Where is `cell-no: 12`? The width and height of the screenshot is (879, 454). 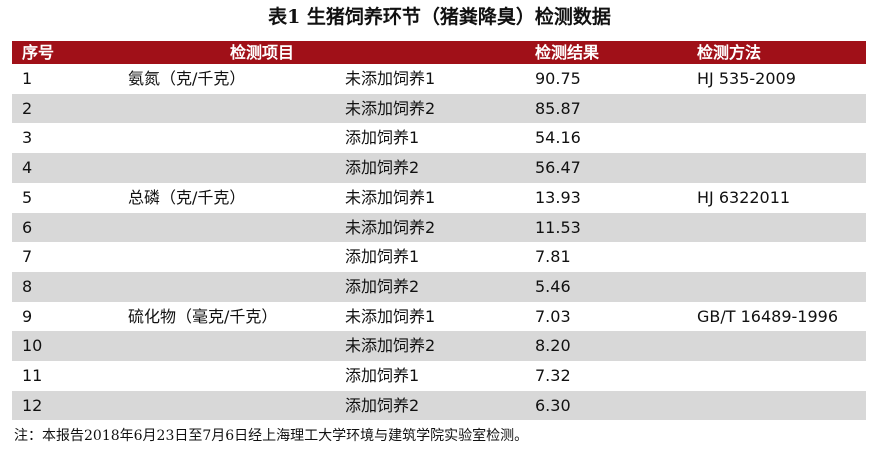
cell-no: 12 is located at coordinates (32, 405).